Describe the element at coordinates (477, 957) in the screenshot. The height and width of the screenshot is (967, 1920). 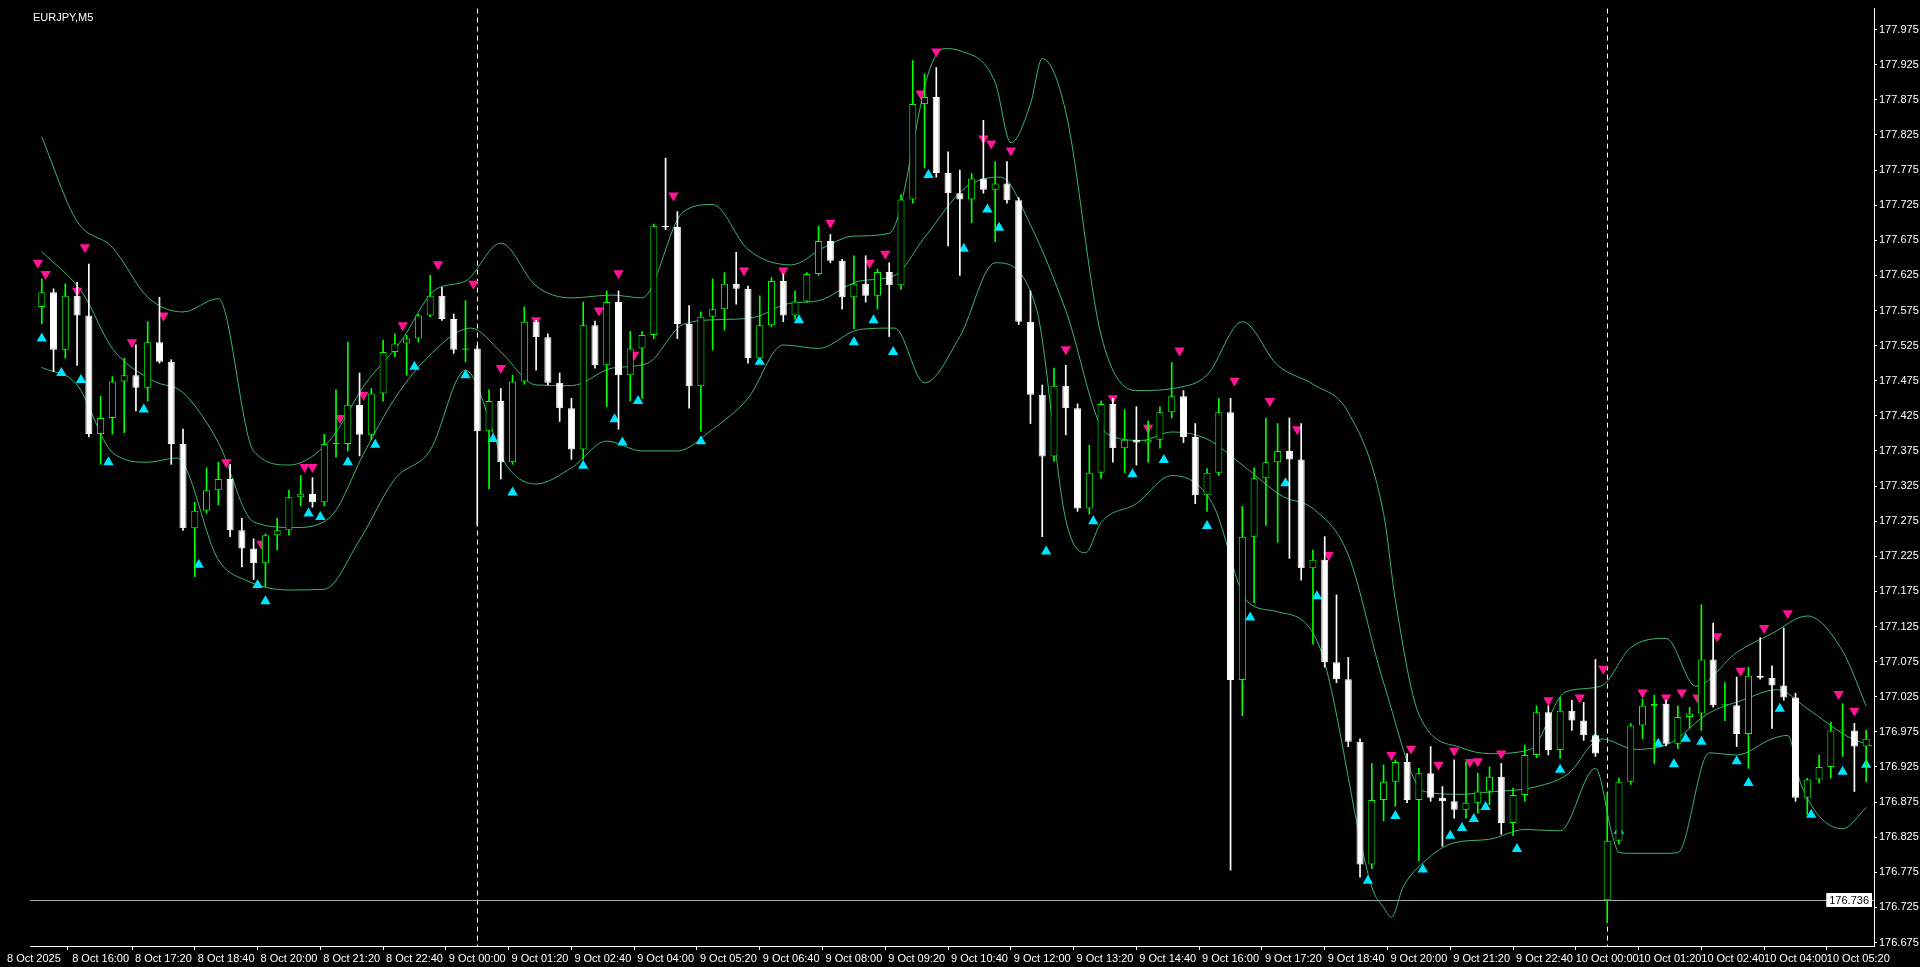
I see `x-tick-label: 9 Oct 00:00` at that location.